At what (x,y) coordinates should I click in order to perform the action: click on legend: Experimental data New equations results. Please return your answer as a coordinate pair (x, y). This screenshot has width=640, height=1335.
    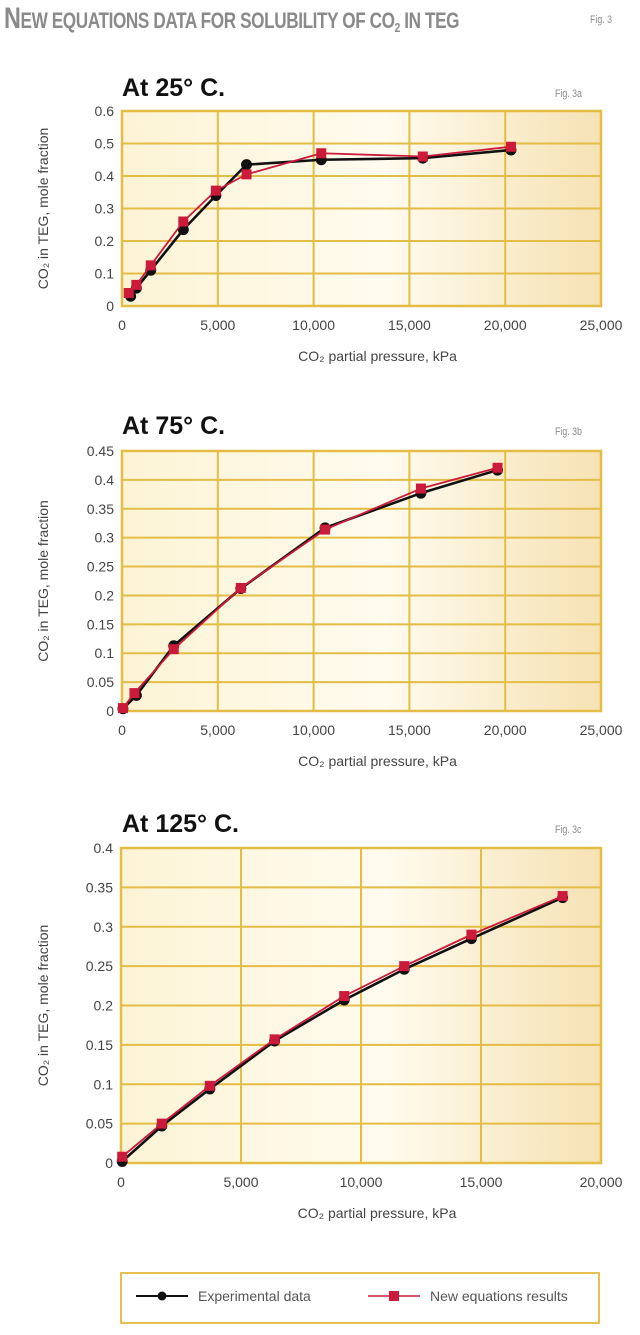
    Looking at the image, I should click on (360, 1298).